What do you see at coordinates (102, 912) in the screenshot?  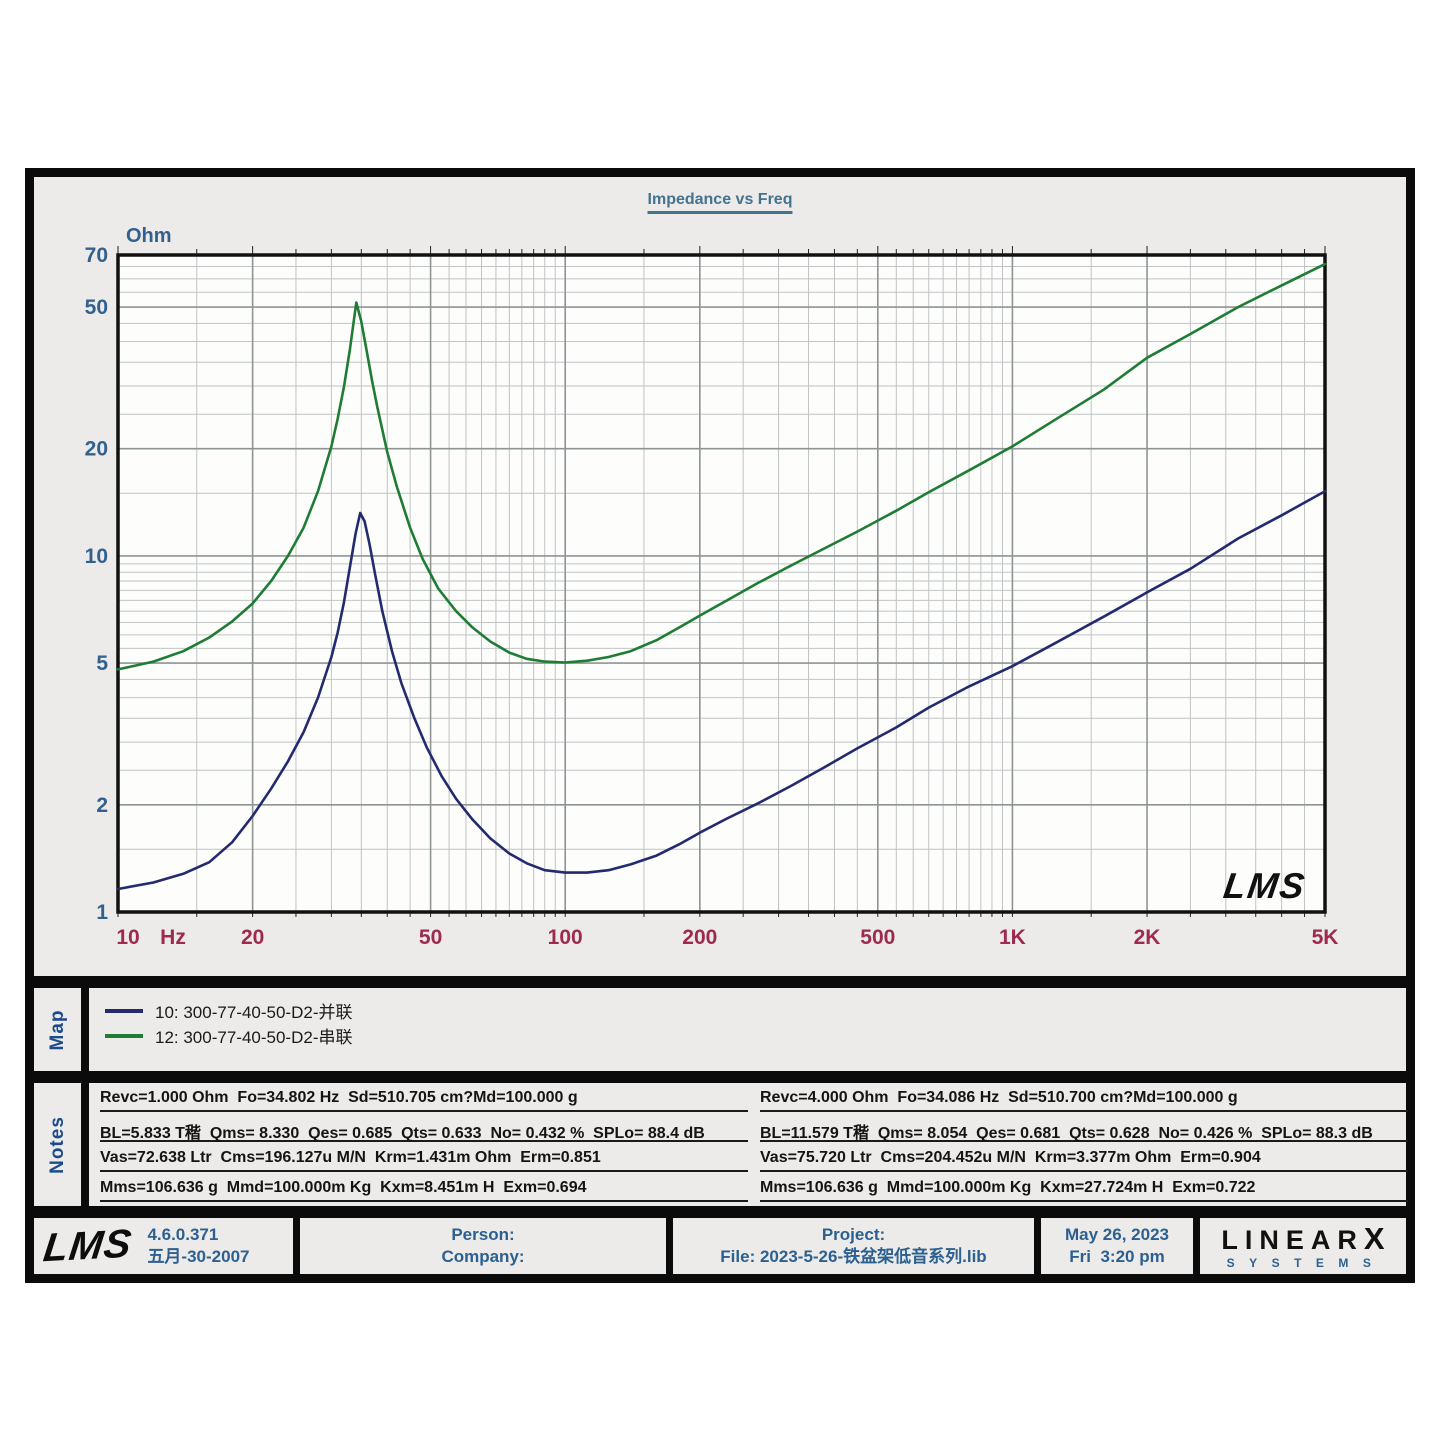 I see `y-tick-label: 1` at bounding box center [102, 912].